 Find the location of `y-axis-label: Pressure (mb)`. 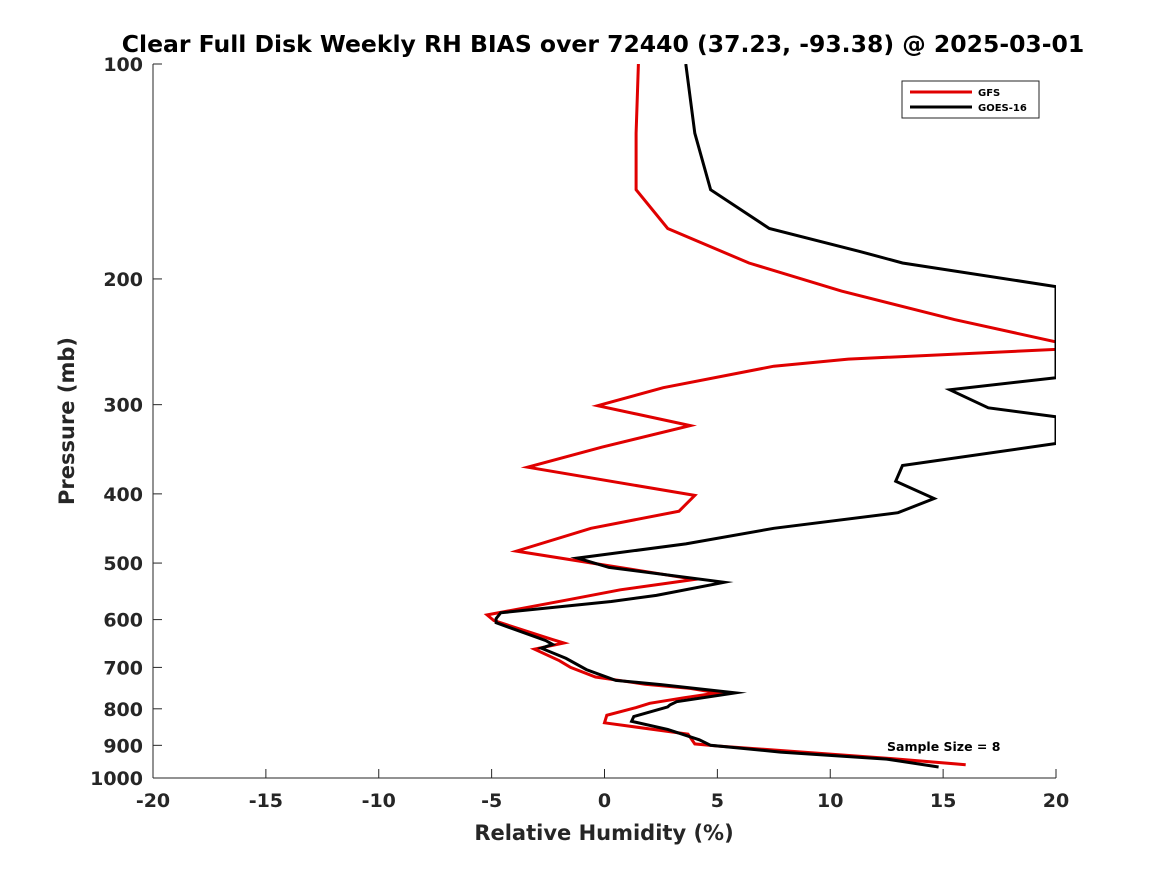

y-axis-label: Pressure (mb) is located at coordinates (67, 421).